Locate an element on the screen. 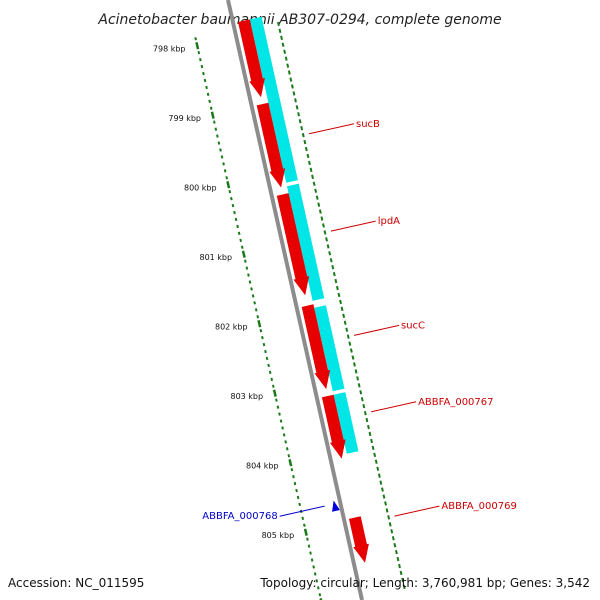 The width and height of the screenshot is (600, 600). minus-strand-arrow is located at coordinates (336, 506).